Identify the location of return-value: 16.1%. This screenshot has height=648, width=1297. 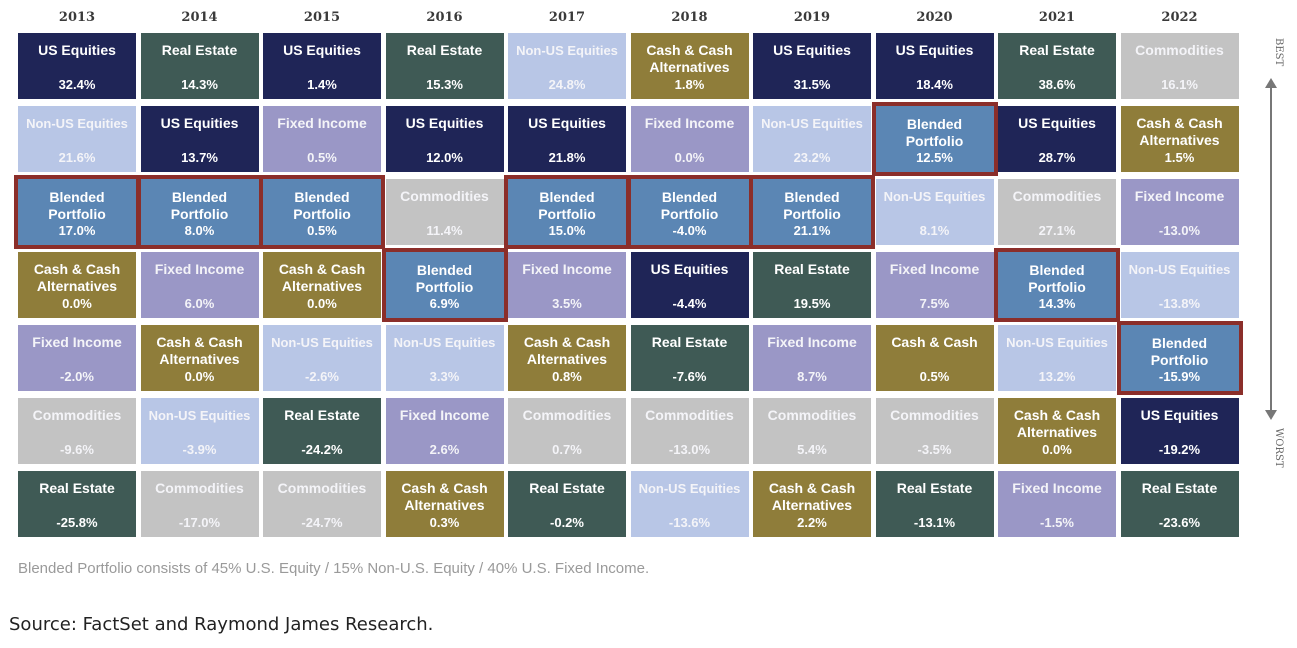
(1179, 84).